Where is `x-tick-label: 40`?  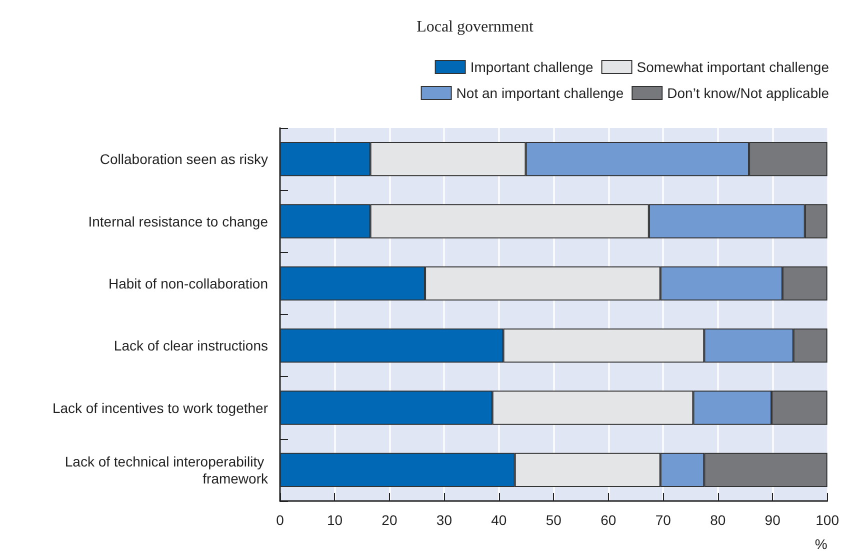
x-tick-label: 40 is located at coordinates (499, 520).